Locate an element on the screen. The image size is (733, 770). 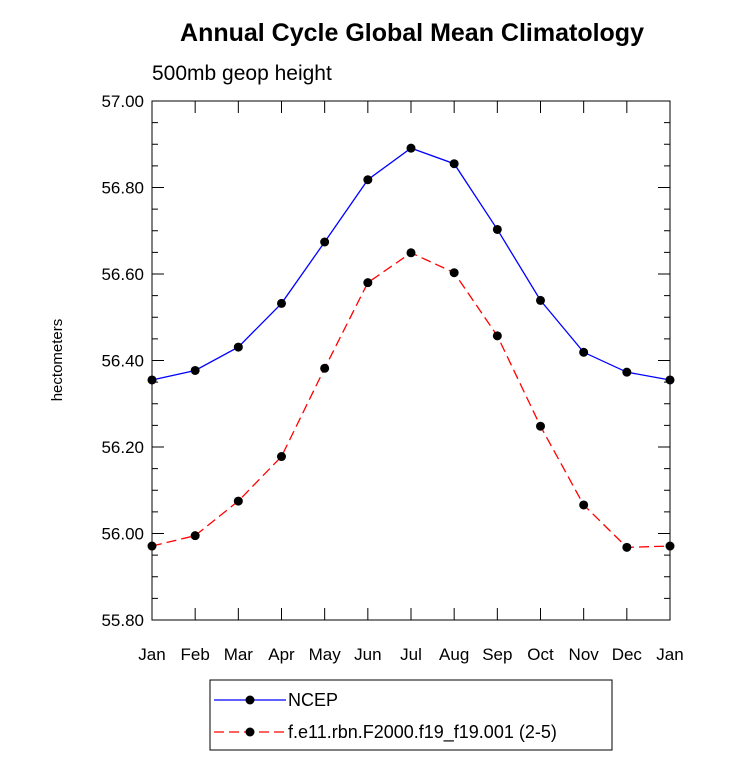
chart-subtitle: 500mb geop height is located at coordinates (242, 73).